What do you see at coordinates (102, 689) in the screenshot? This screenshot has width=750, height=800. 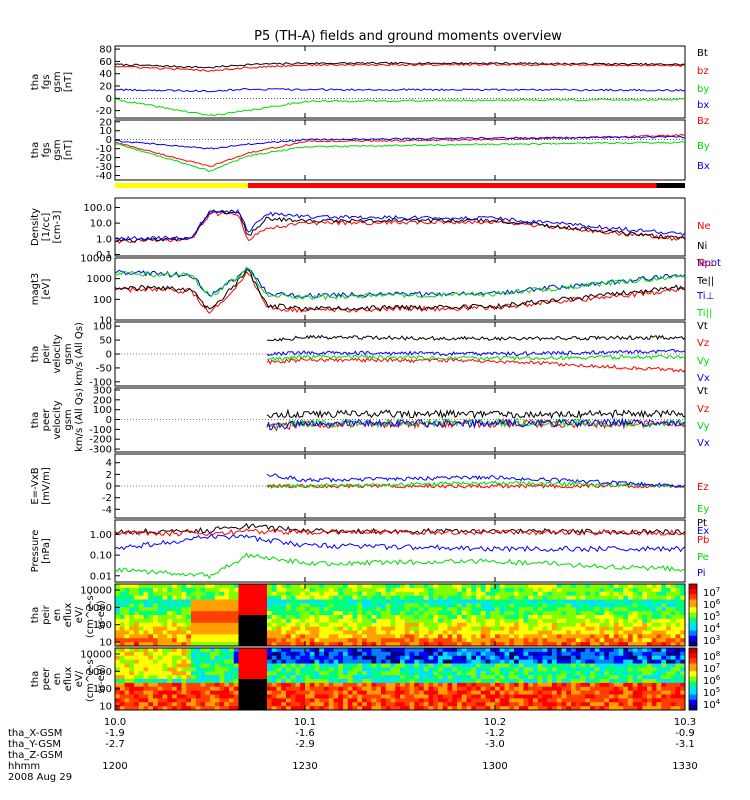 I see `y-tick-label: 100` at bounding box center [102, 689].